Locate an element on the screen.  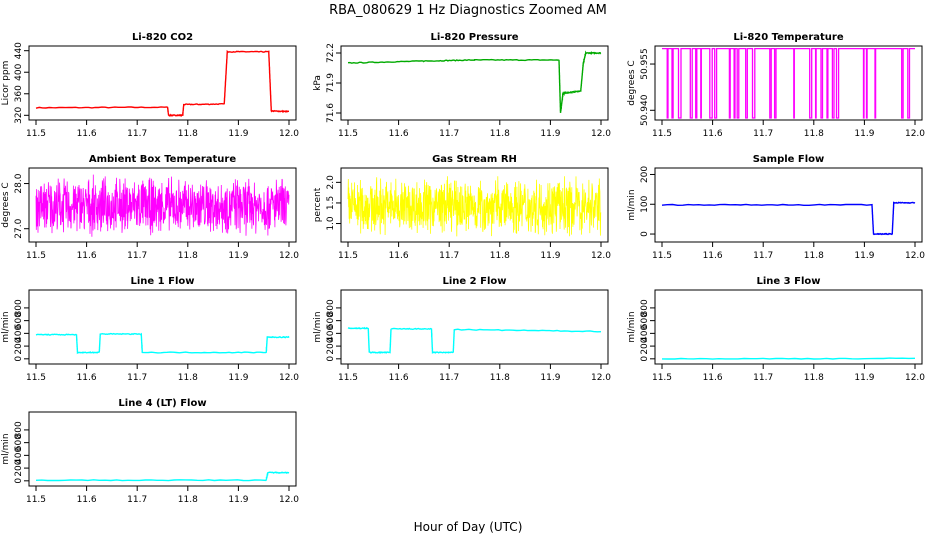
y-tick-label: 28.0 is located at coordinates (19, 183).